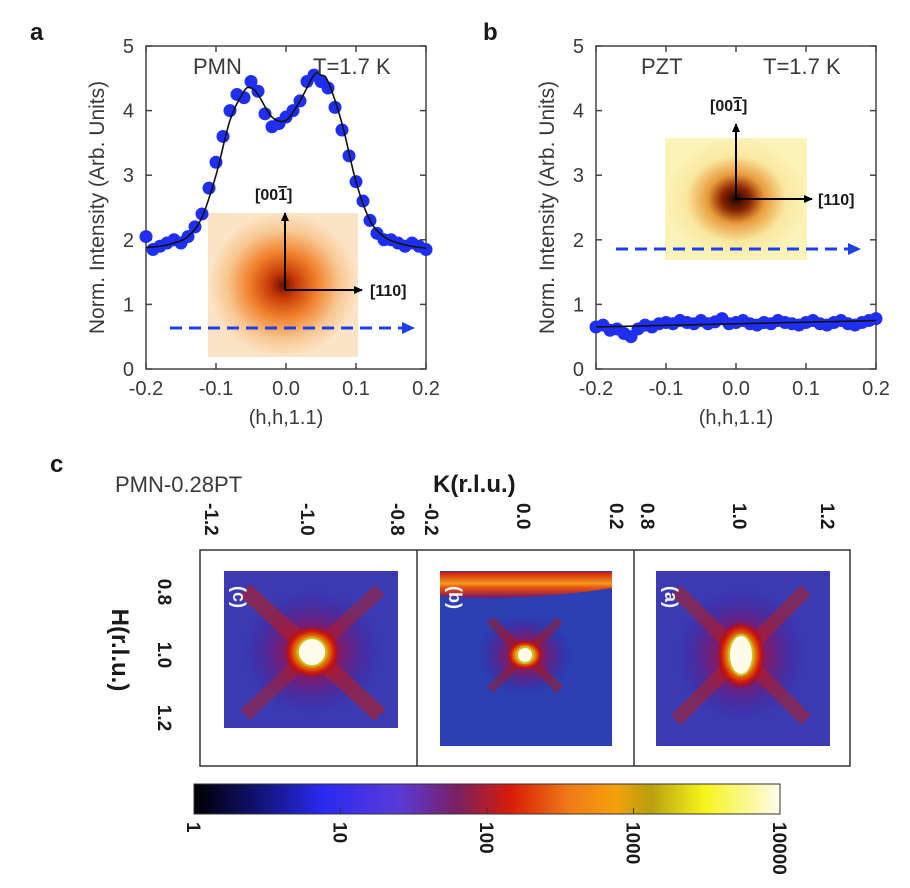 The width and height of the screenshot is (910, 888). What do you see at coordinates (485, 838) in the screenshot?
I see `colorbar-tick-label: 100` at bounding box center [485, 838].